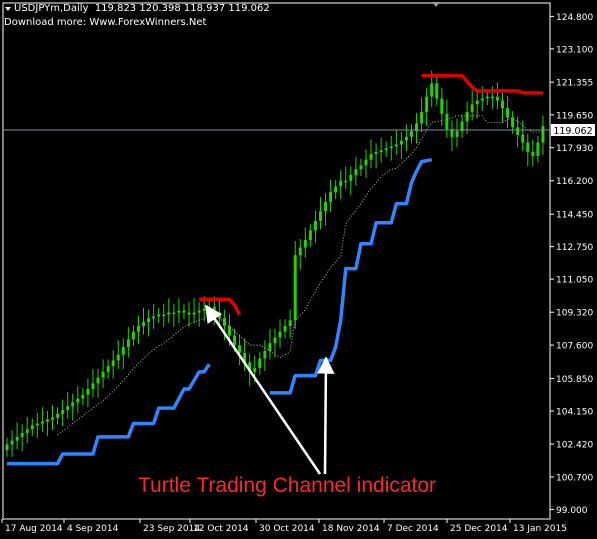  What do you see at coordinates (572, 511) in the screenshot?
I see `y-tick-label: 99.000` at bounding box center [572, 511].